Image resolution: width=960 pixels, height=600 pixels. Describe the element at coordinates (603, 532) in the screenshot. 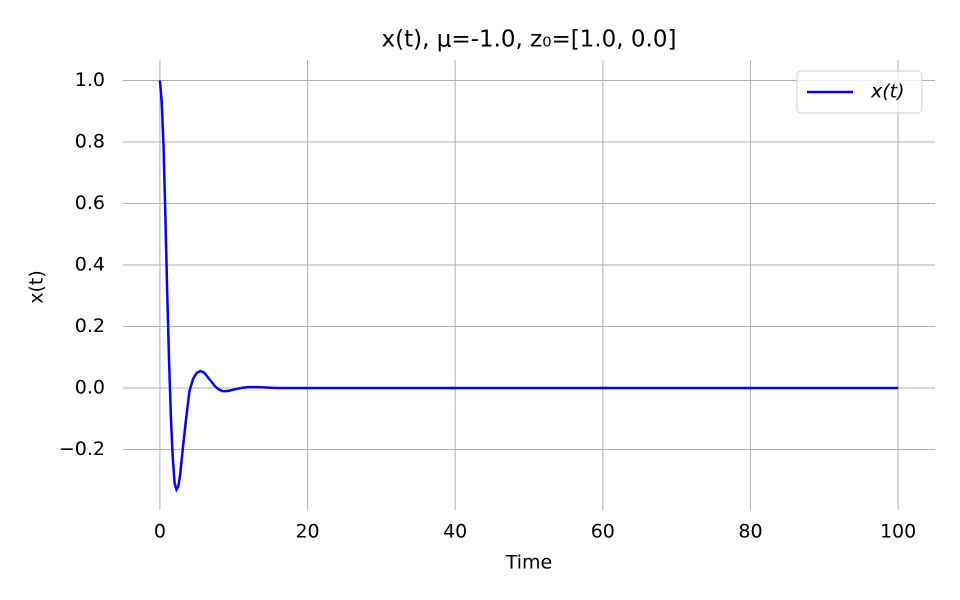

I see `x-tick-label: 60` at that location.